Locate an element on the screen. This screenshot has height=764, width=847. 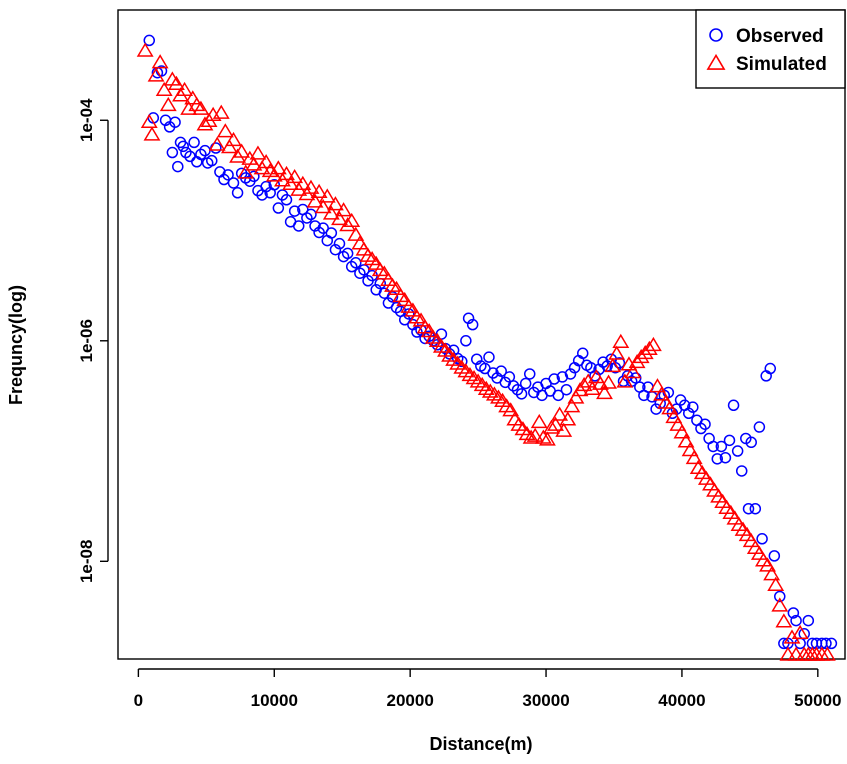
x-tick-label: 50000 is located at coordinates (817, 700).